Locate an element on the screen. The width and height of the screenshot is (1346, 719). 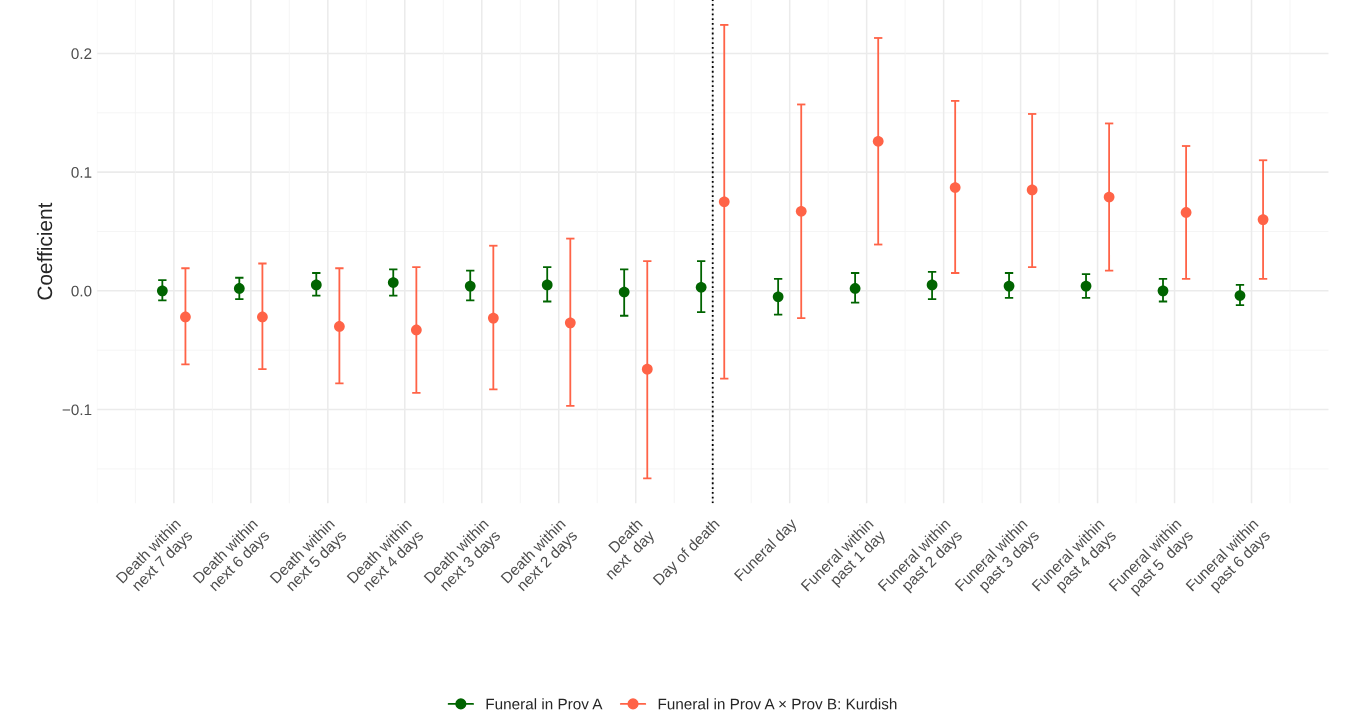
y-tick-label: −0.1 is located at coordinates (77, 410).